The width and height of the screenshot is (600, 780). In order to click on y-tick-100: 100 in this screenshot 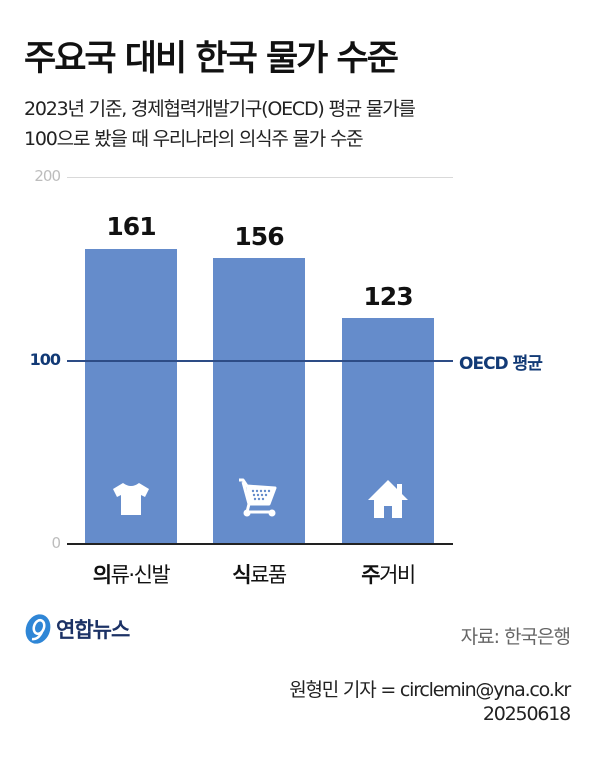, I will do `click(45, 359)`.